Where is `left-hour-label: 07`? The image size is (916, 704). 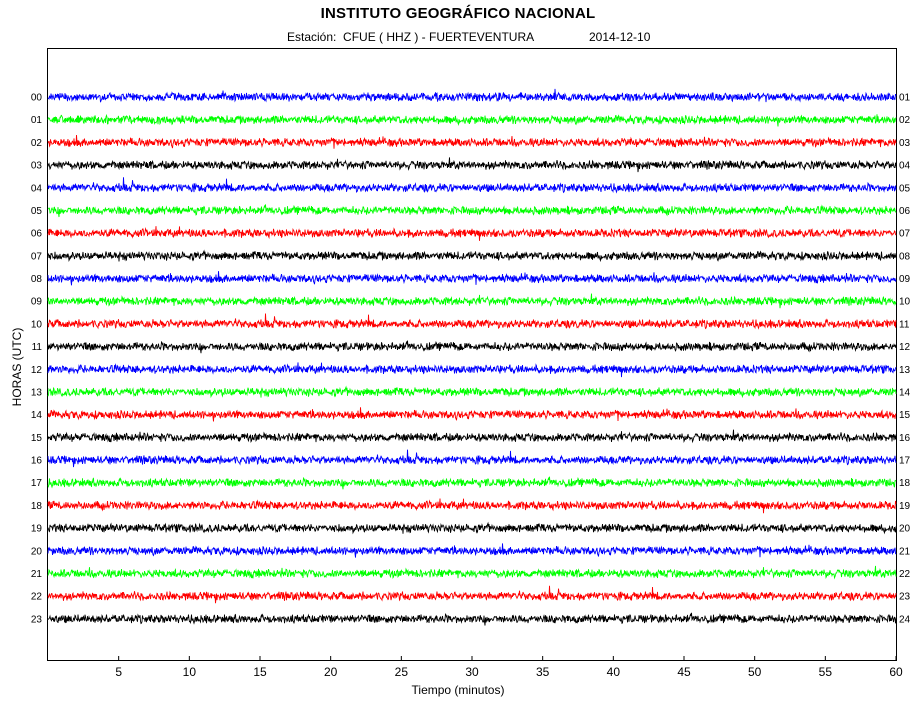
left-hour-label: 07 is located at coordinates (37, 256).